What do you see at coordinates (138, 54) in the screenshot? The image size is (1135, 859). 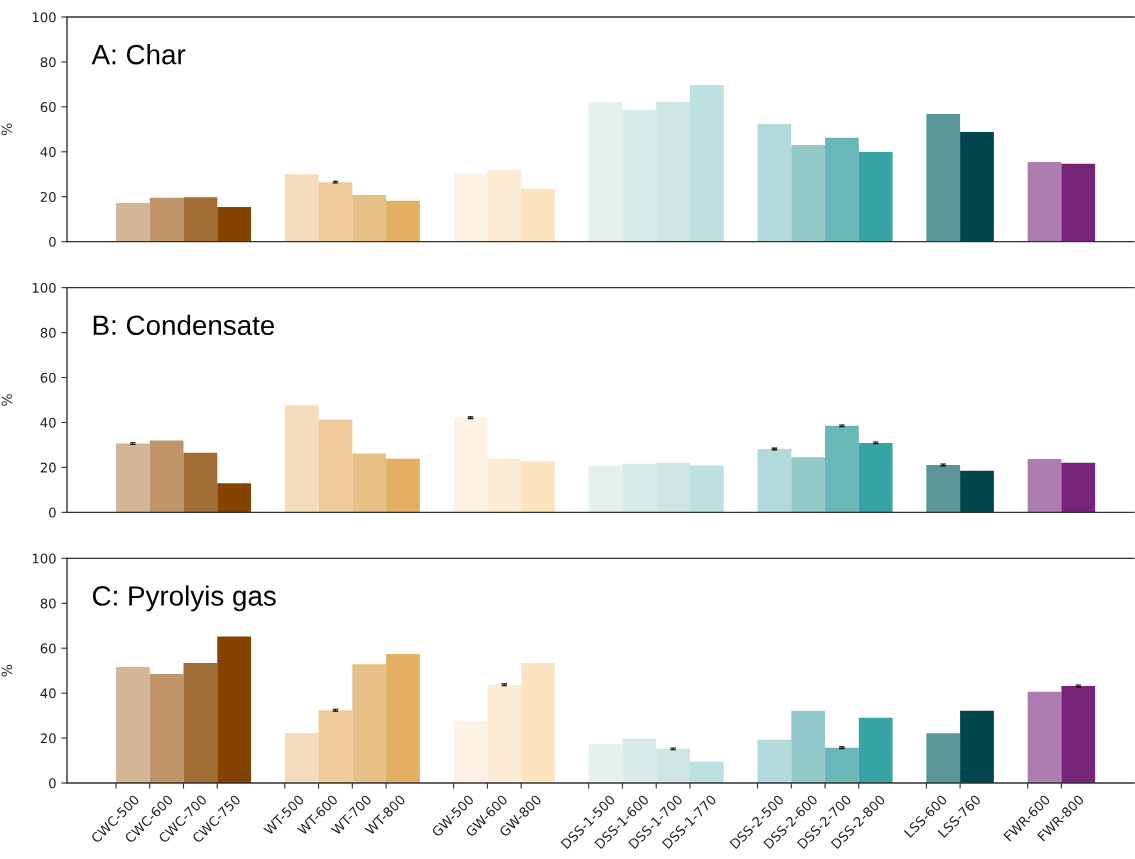 I see `text: A: Char` at bounding box center [138, 54].